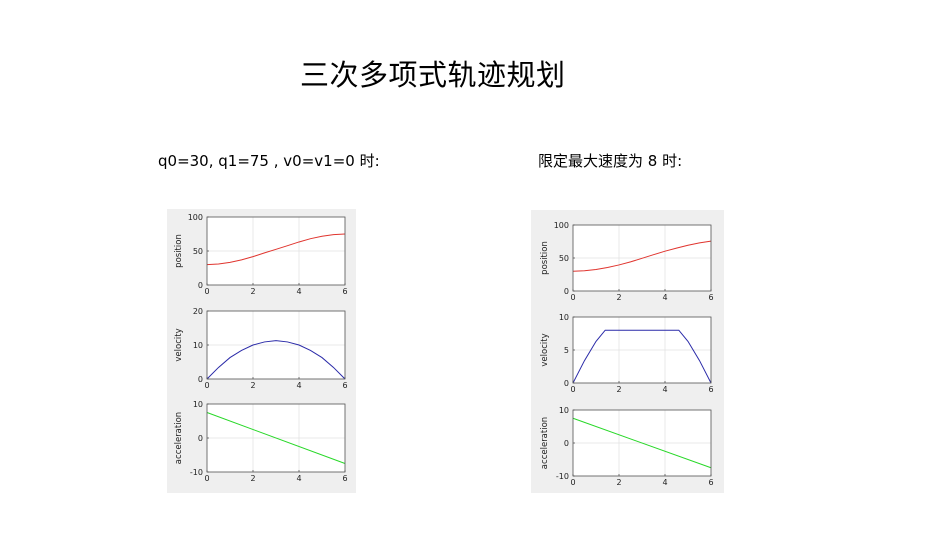  I want to click on y-tick-label: 5, so click(566, 350).